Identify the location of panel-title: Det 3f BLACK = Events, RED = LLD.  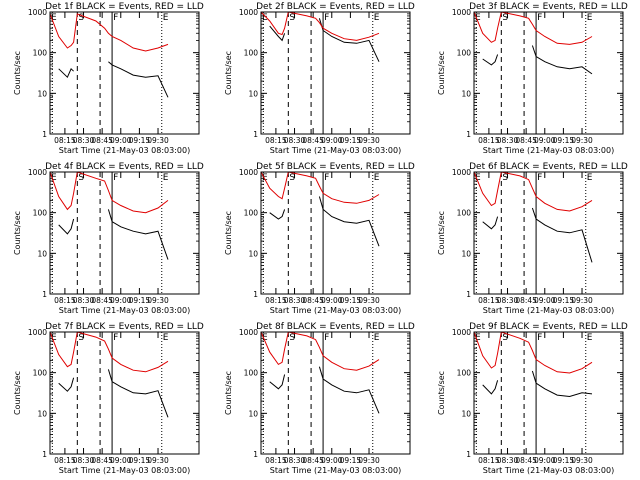
(548, 7).